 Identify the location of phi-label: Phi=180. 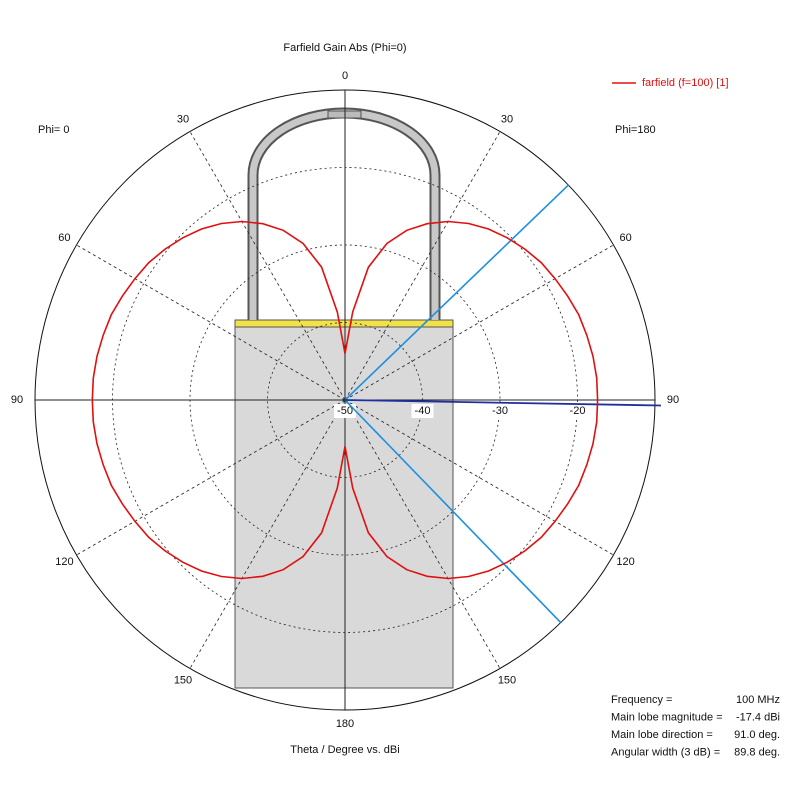
(635, 130).